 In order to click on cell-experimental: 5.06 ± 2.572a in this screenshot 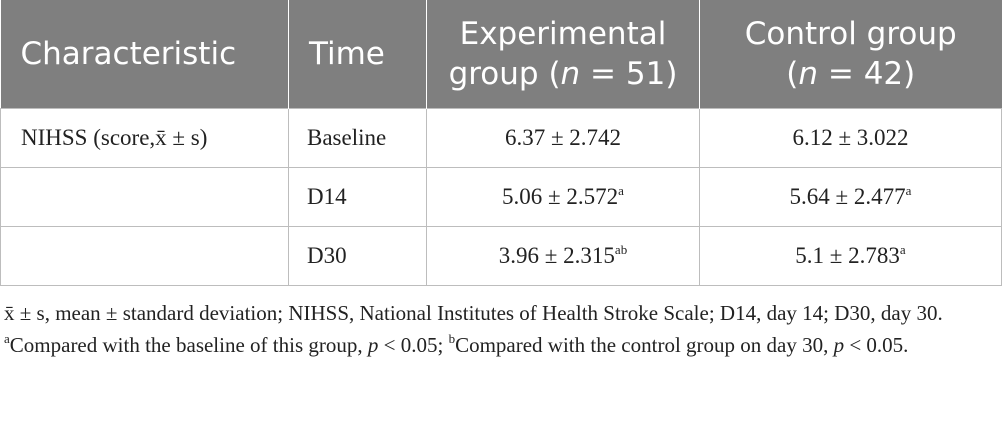, I will do `click(563, 197)`.